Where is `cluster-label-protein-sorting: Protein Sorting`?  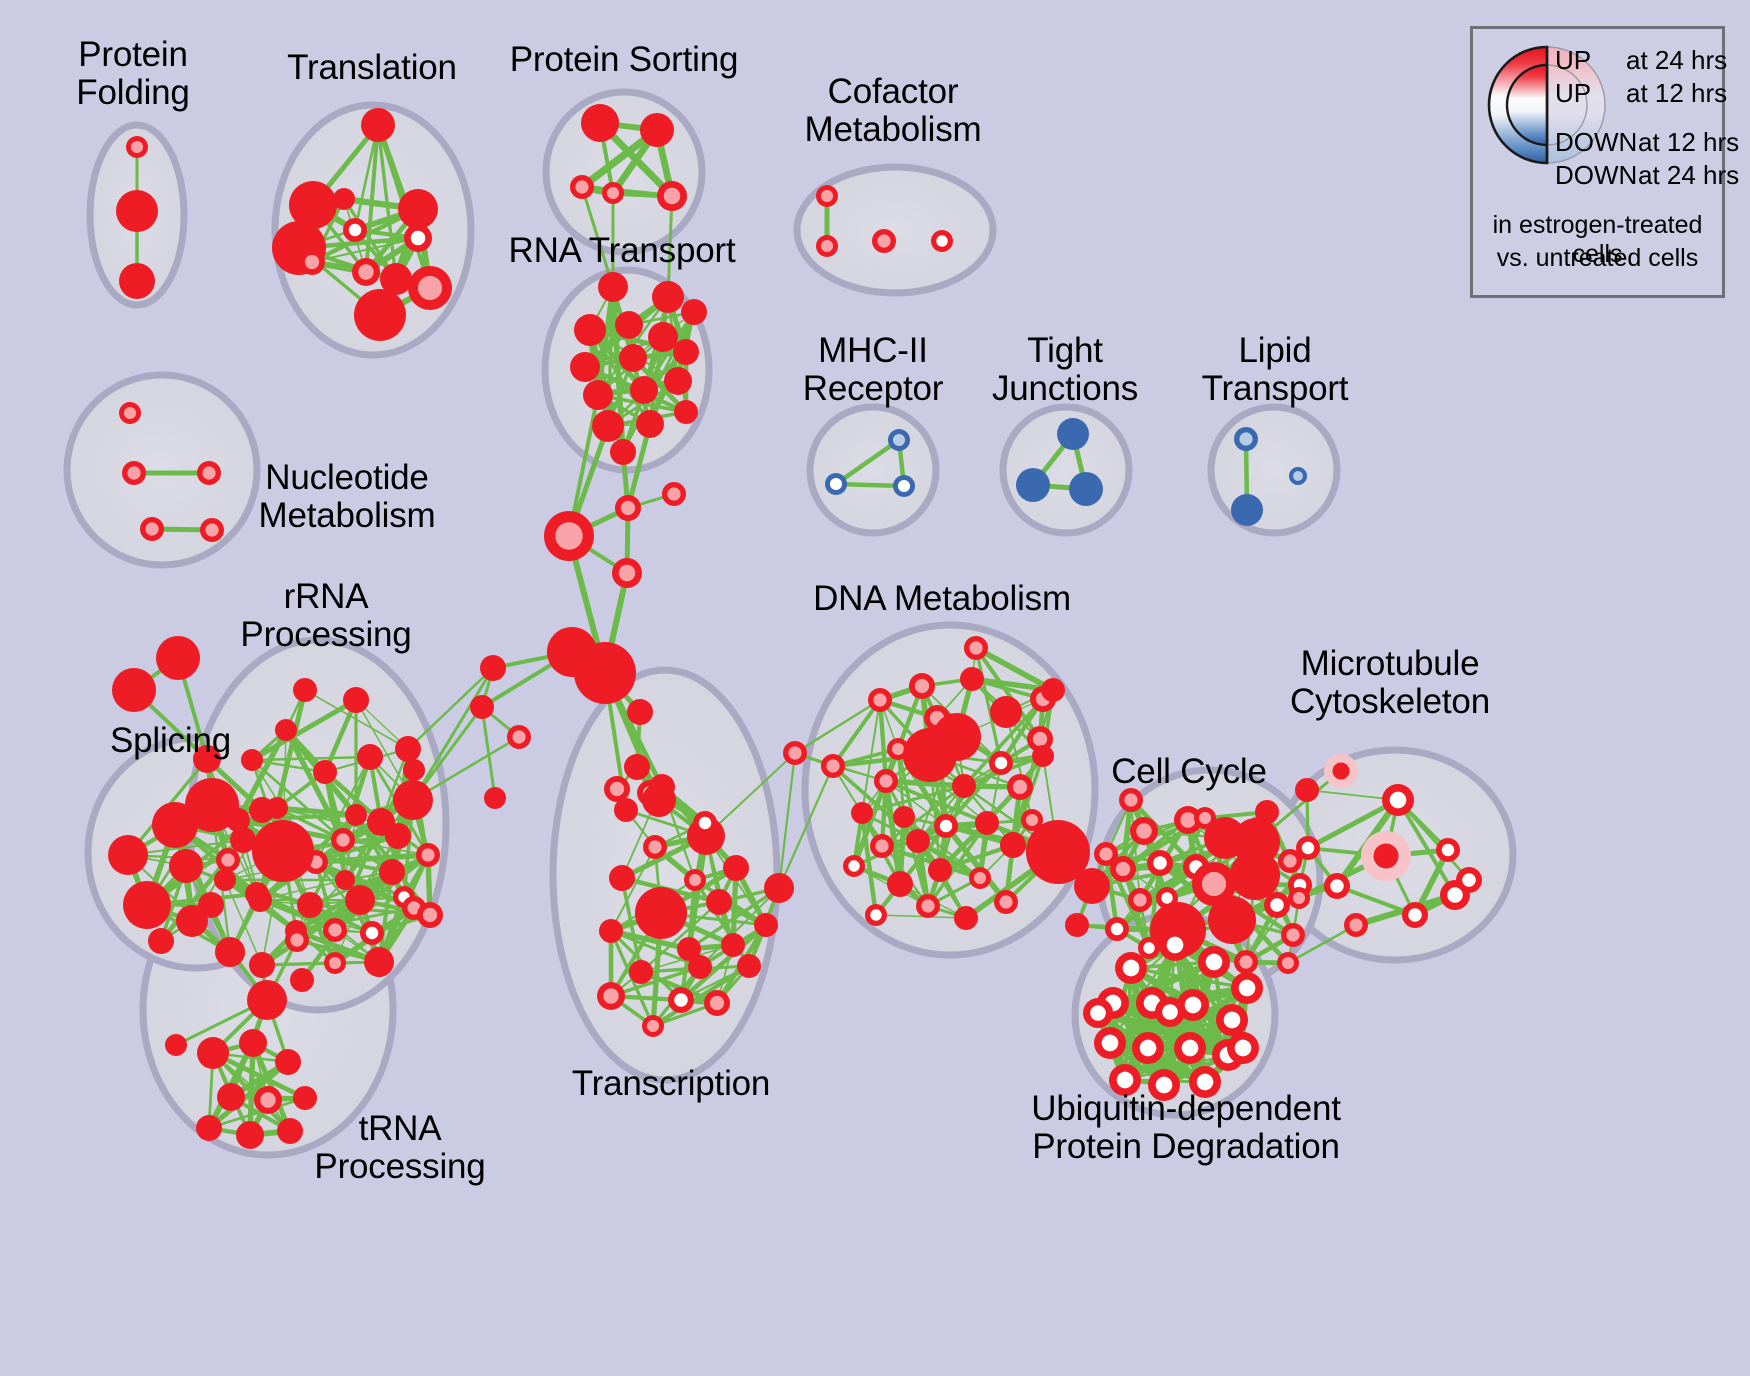 cluster-label-protein-sorting: Protein Sorting is located at coordinates (624, 59).